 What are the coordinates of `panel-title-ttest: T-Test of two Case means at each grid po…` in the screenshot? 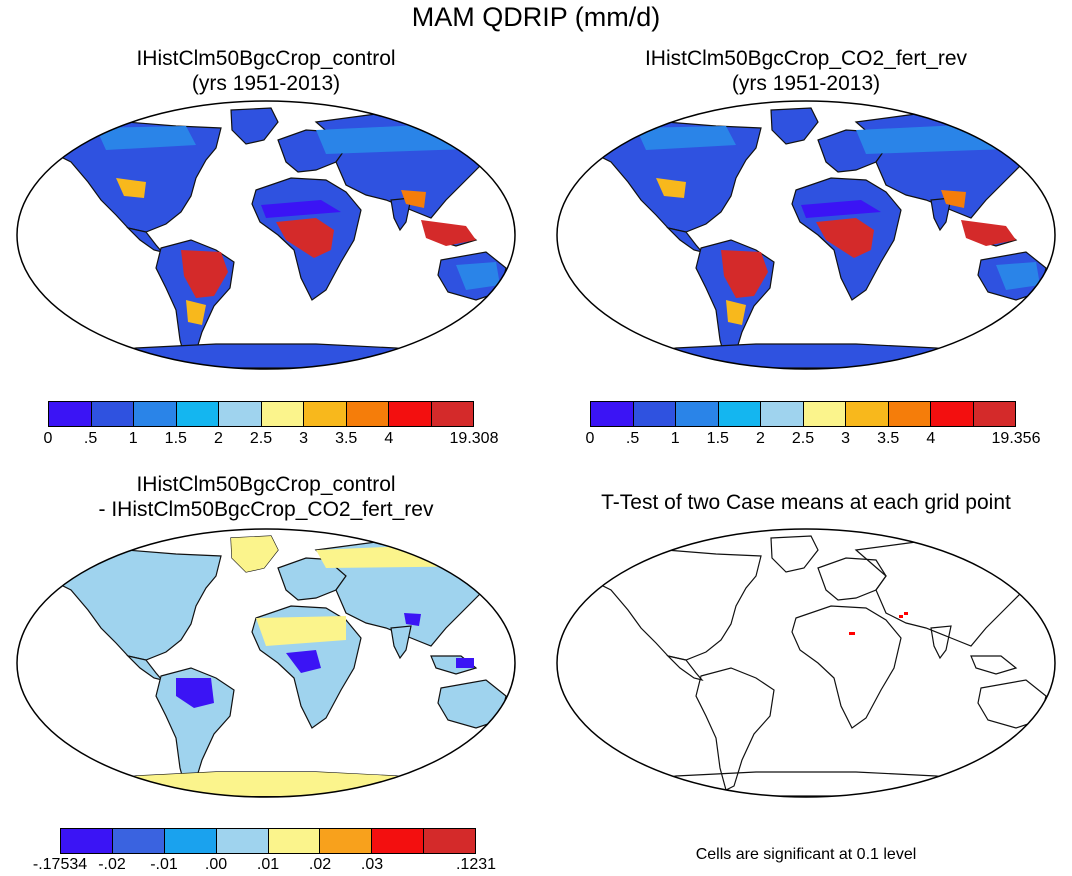 It's located at (804, 502).